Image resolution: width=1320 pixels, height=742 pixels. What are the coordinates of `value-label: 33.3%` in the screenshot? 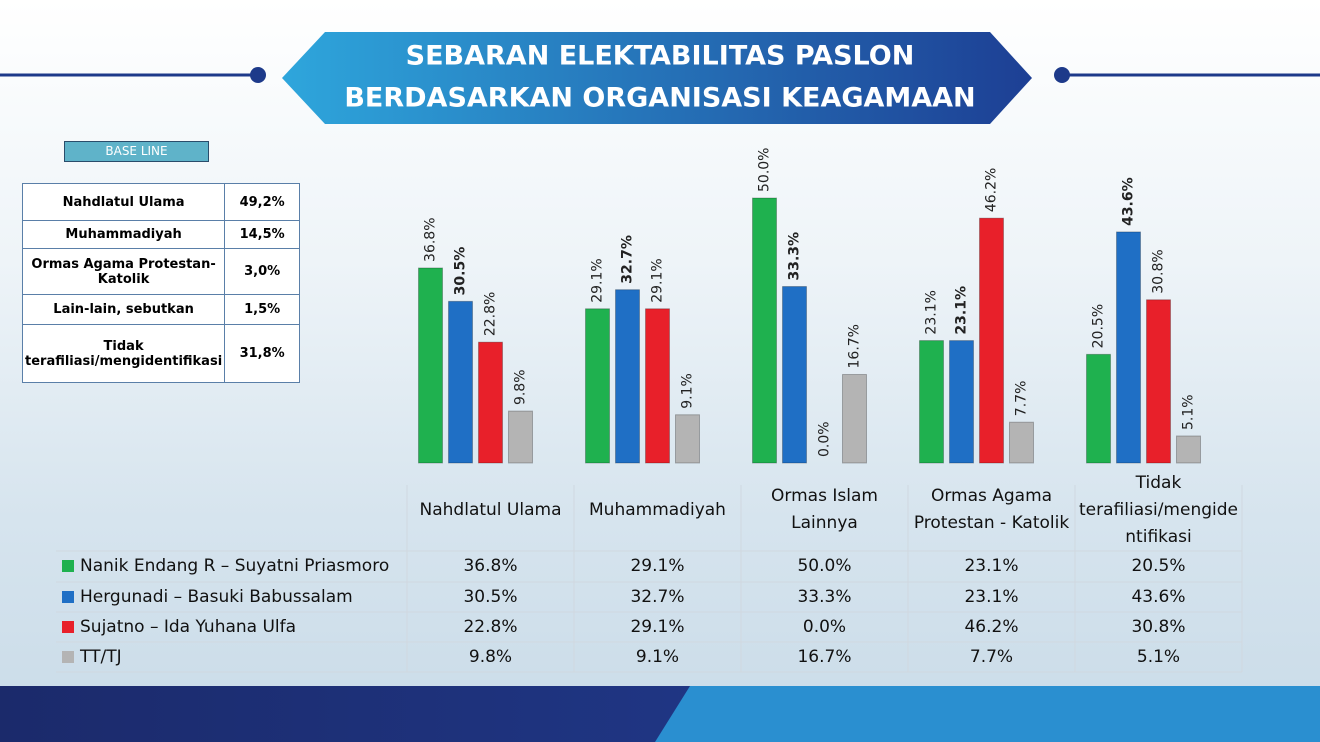 It's located at (795, 256).